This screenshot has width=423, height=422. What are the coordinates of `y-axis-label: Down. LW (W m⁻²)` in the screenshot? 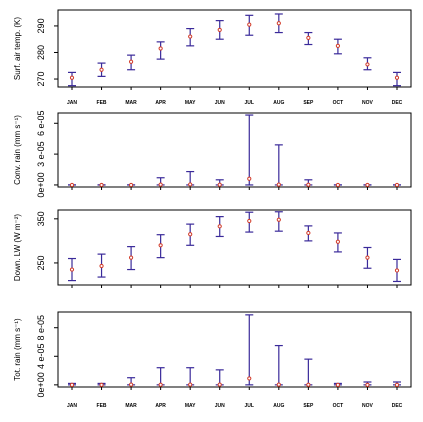 It's located at (17, 248).